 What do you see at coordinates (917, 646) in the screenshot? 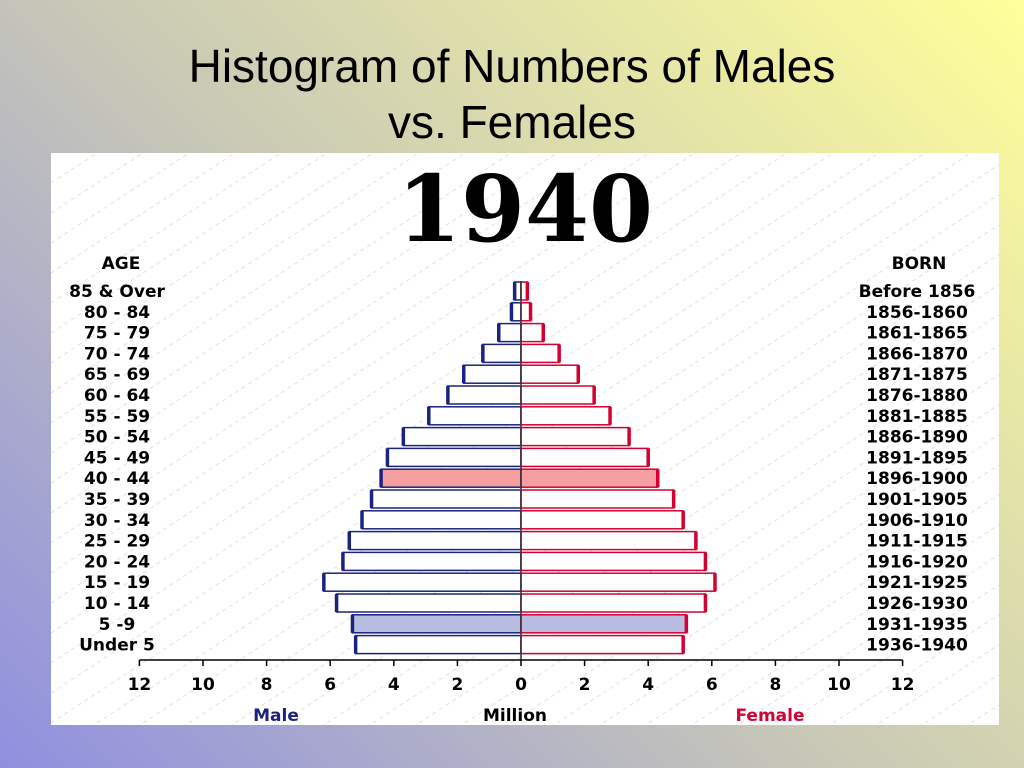
I see `born-label: 1936-1940` at bounding box center [917, 646].